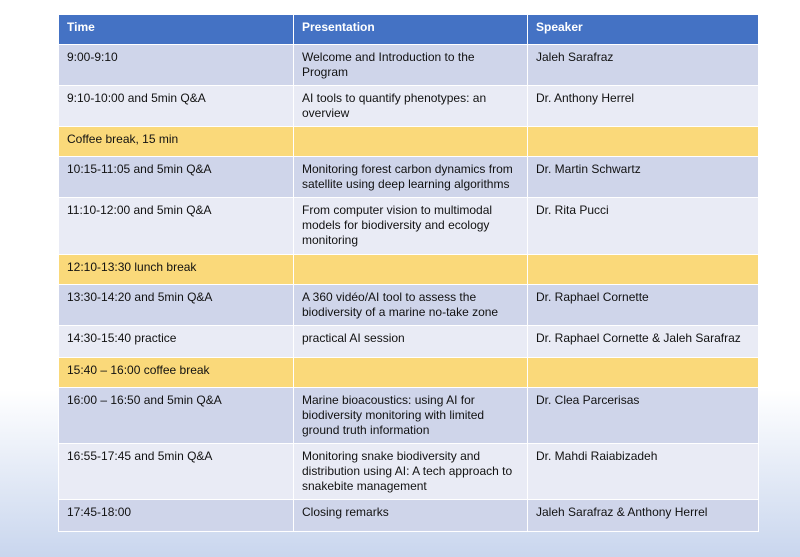 The image size is (800, 557). Describe the element at coordinates (643, 471) in the screenshot. I see `speaker-cell: Dr. Mahdi Raiabizadeh` at that location.